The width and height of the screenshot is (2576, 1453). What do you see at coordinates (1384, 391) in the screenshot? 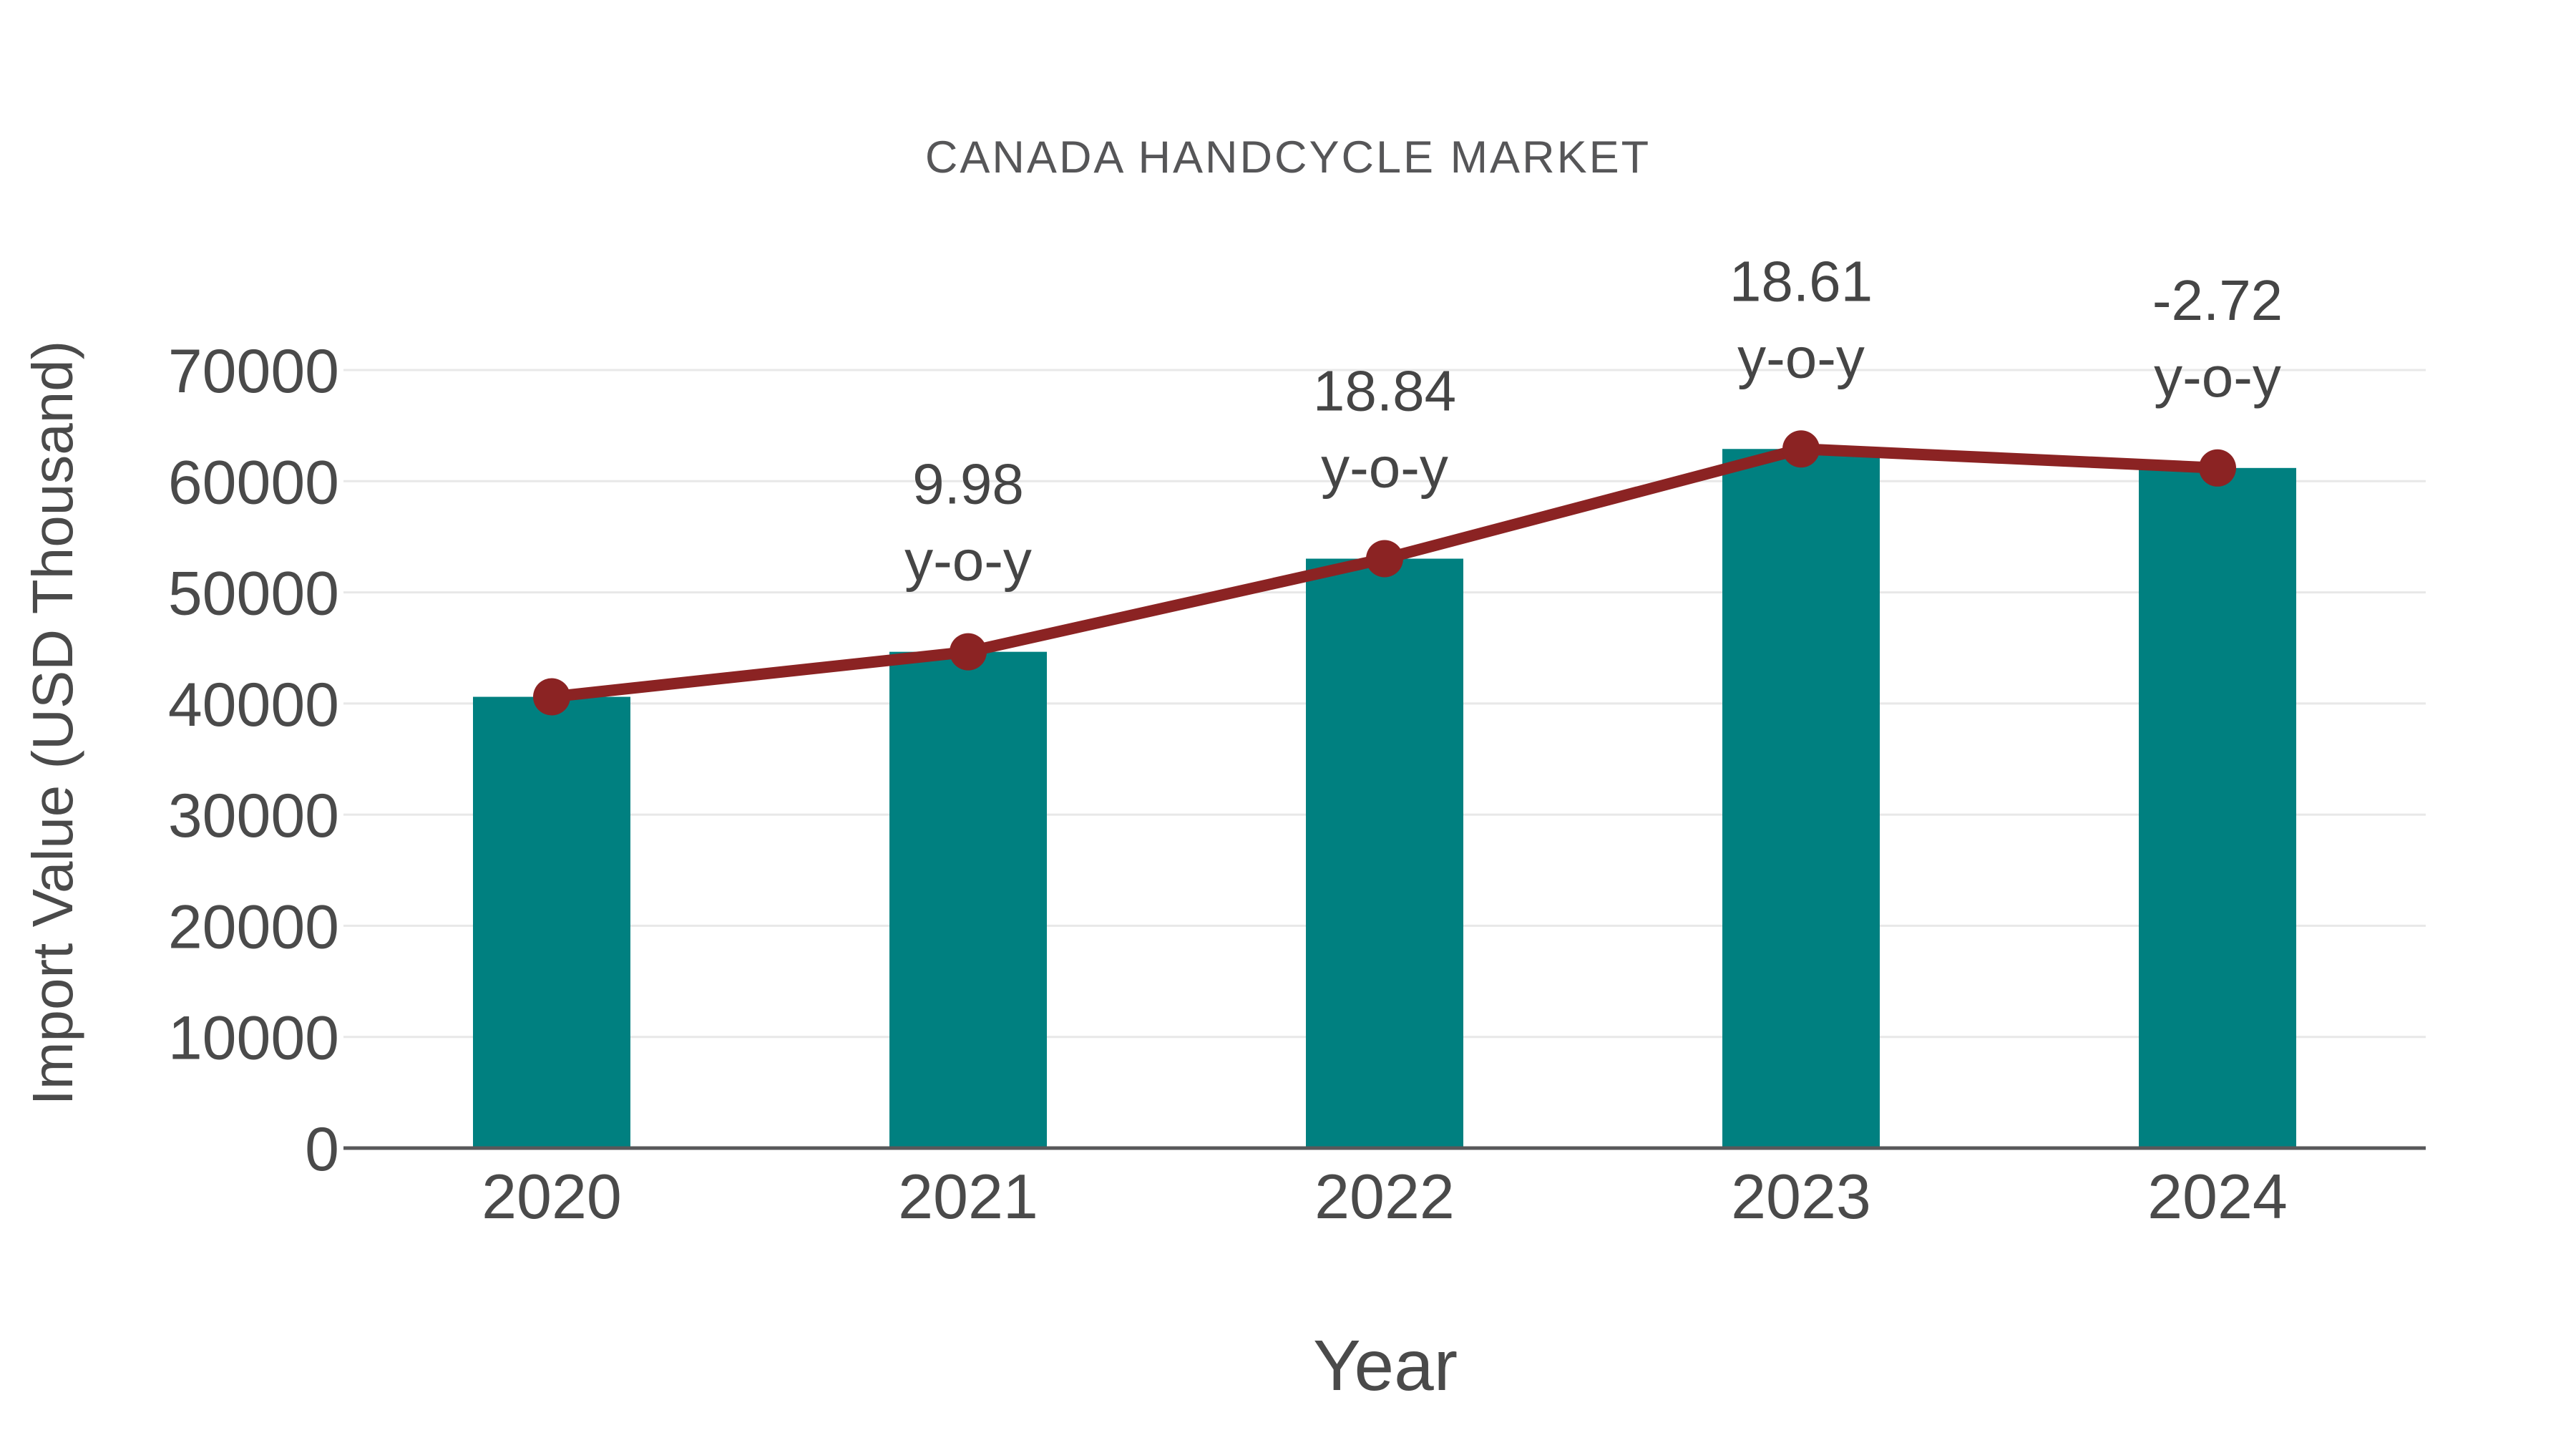
I see `yoy-value-label: 18.84` at bounding box center [1384, 391].